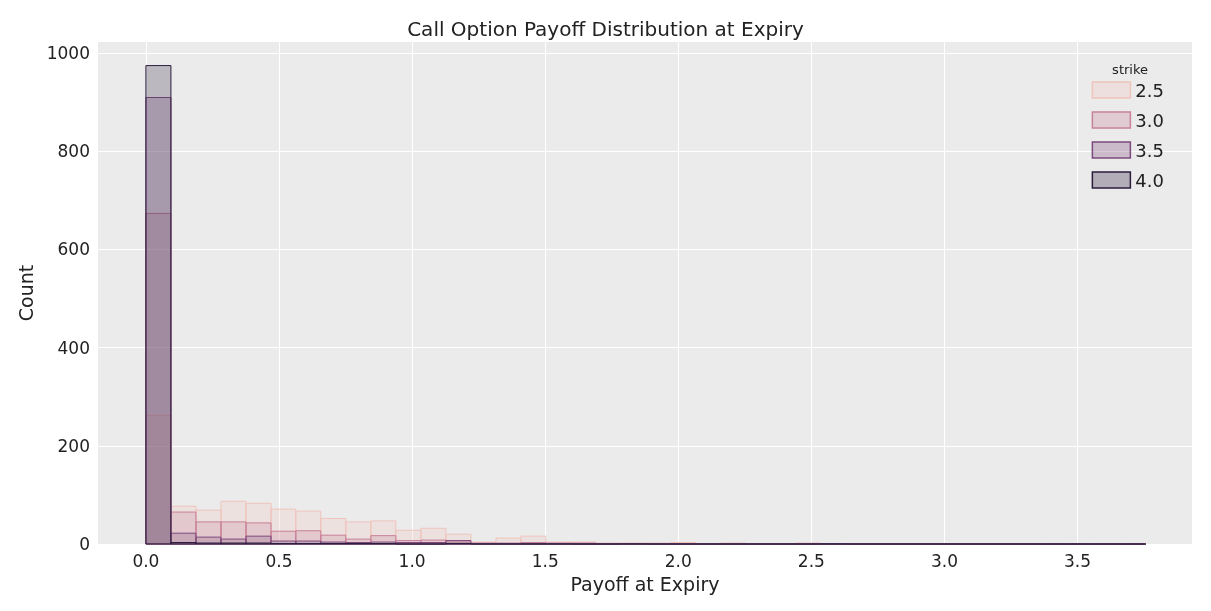 This screenshot has height=611, width=1211. Describe the element at coordinates (944, 560) in the screenshot. I see `x-tick-label: 3.0` at that location.